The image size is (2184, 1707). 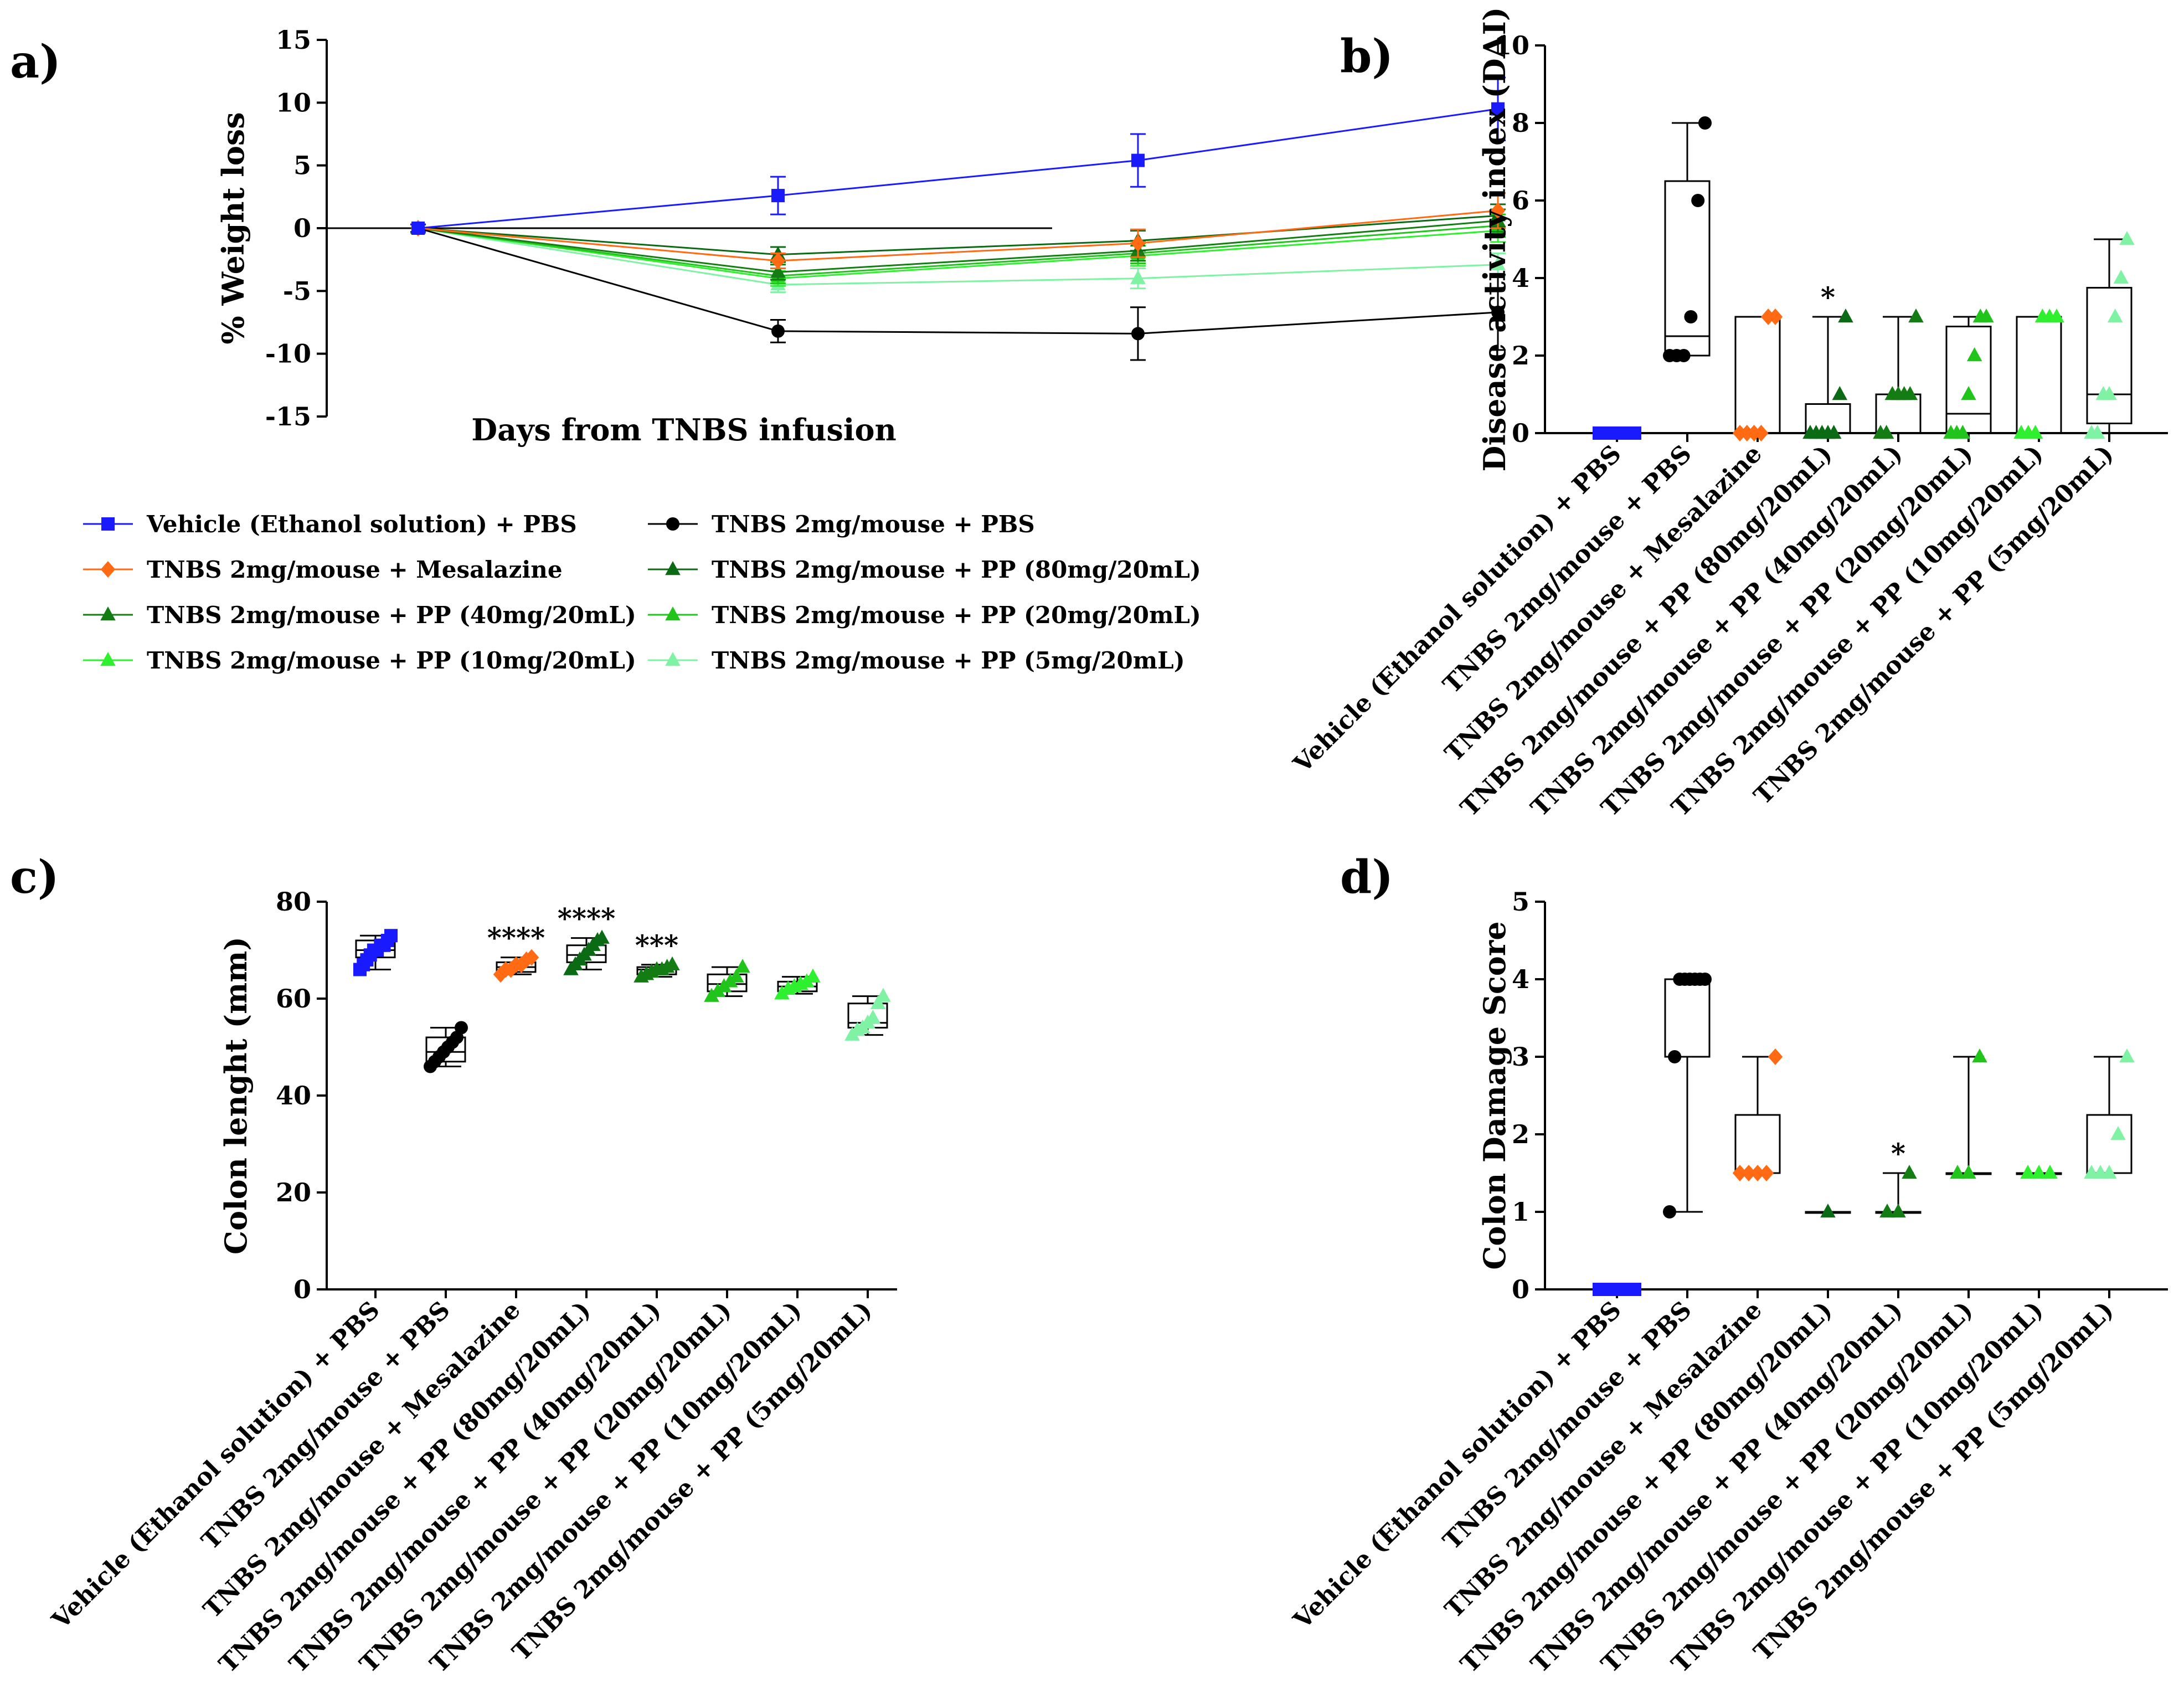 I want to click on y-tick-label: 80, so click(x=293, y=902).